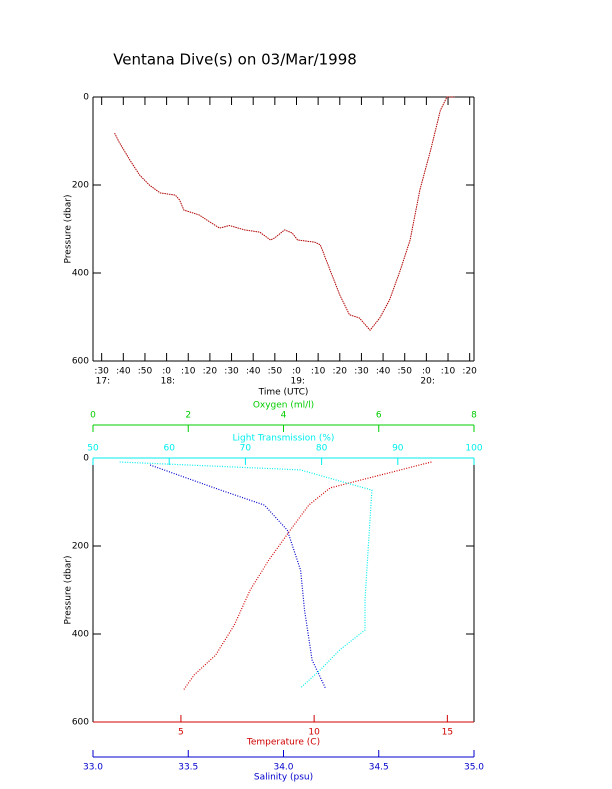  Describe the element at coordinates (473, 449) in the screenshot. I see `x-tick-label: 100` at that location.